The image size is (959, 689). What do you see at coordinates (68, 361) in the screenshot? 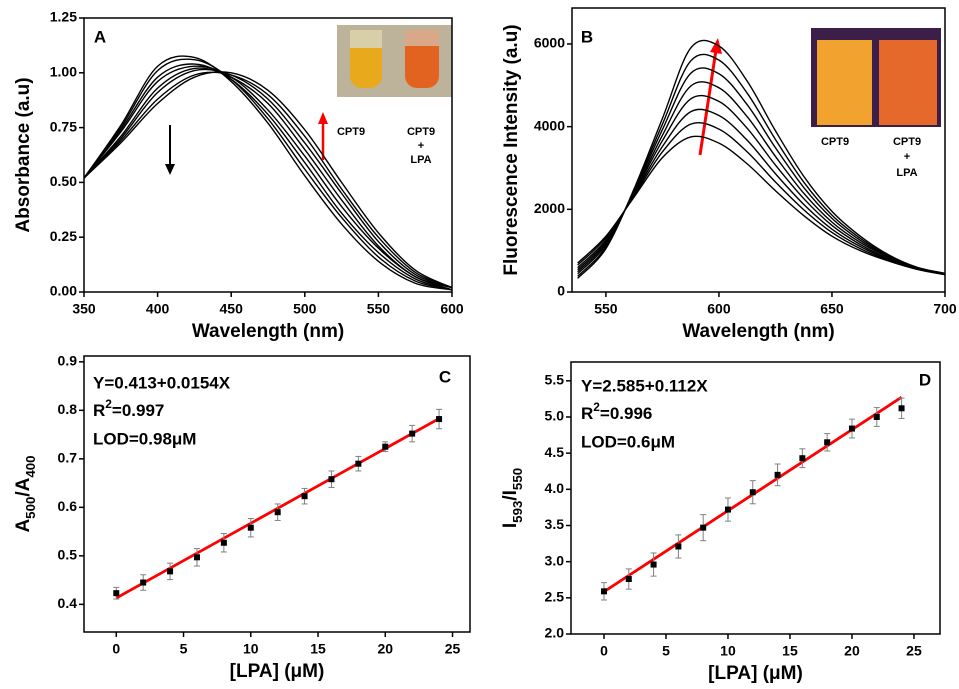
I see `y-tick-label: 0.9` at bounding box center [68, 361].